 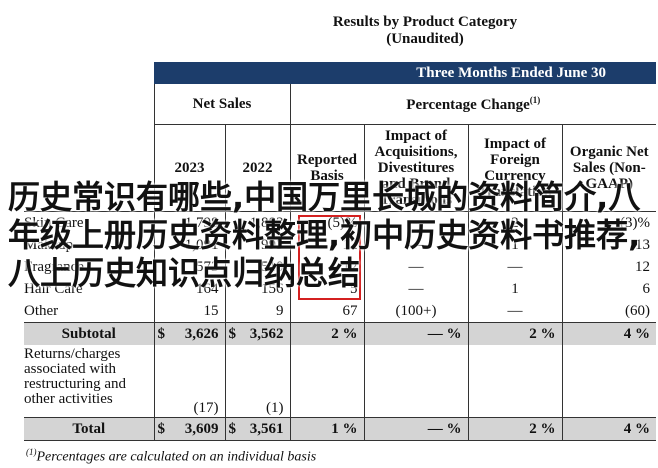 What do you see at coordinates (473, 104) in the screenshot?
I see `percentage-change-header: Percentage Change(1)` at bounding box center [473, 104].